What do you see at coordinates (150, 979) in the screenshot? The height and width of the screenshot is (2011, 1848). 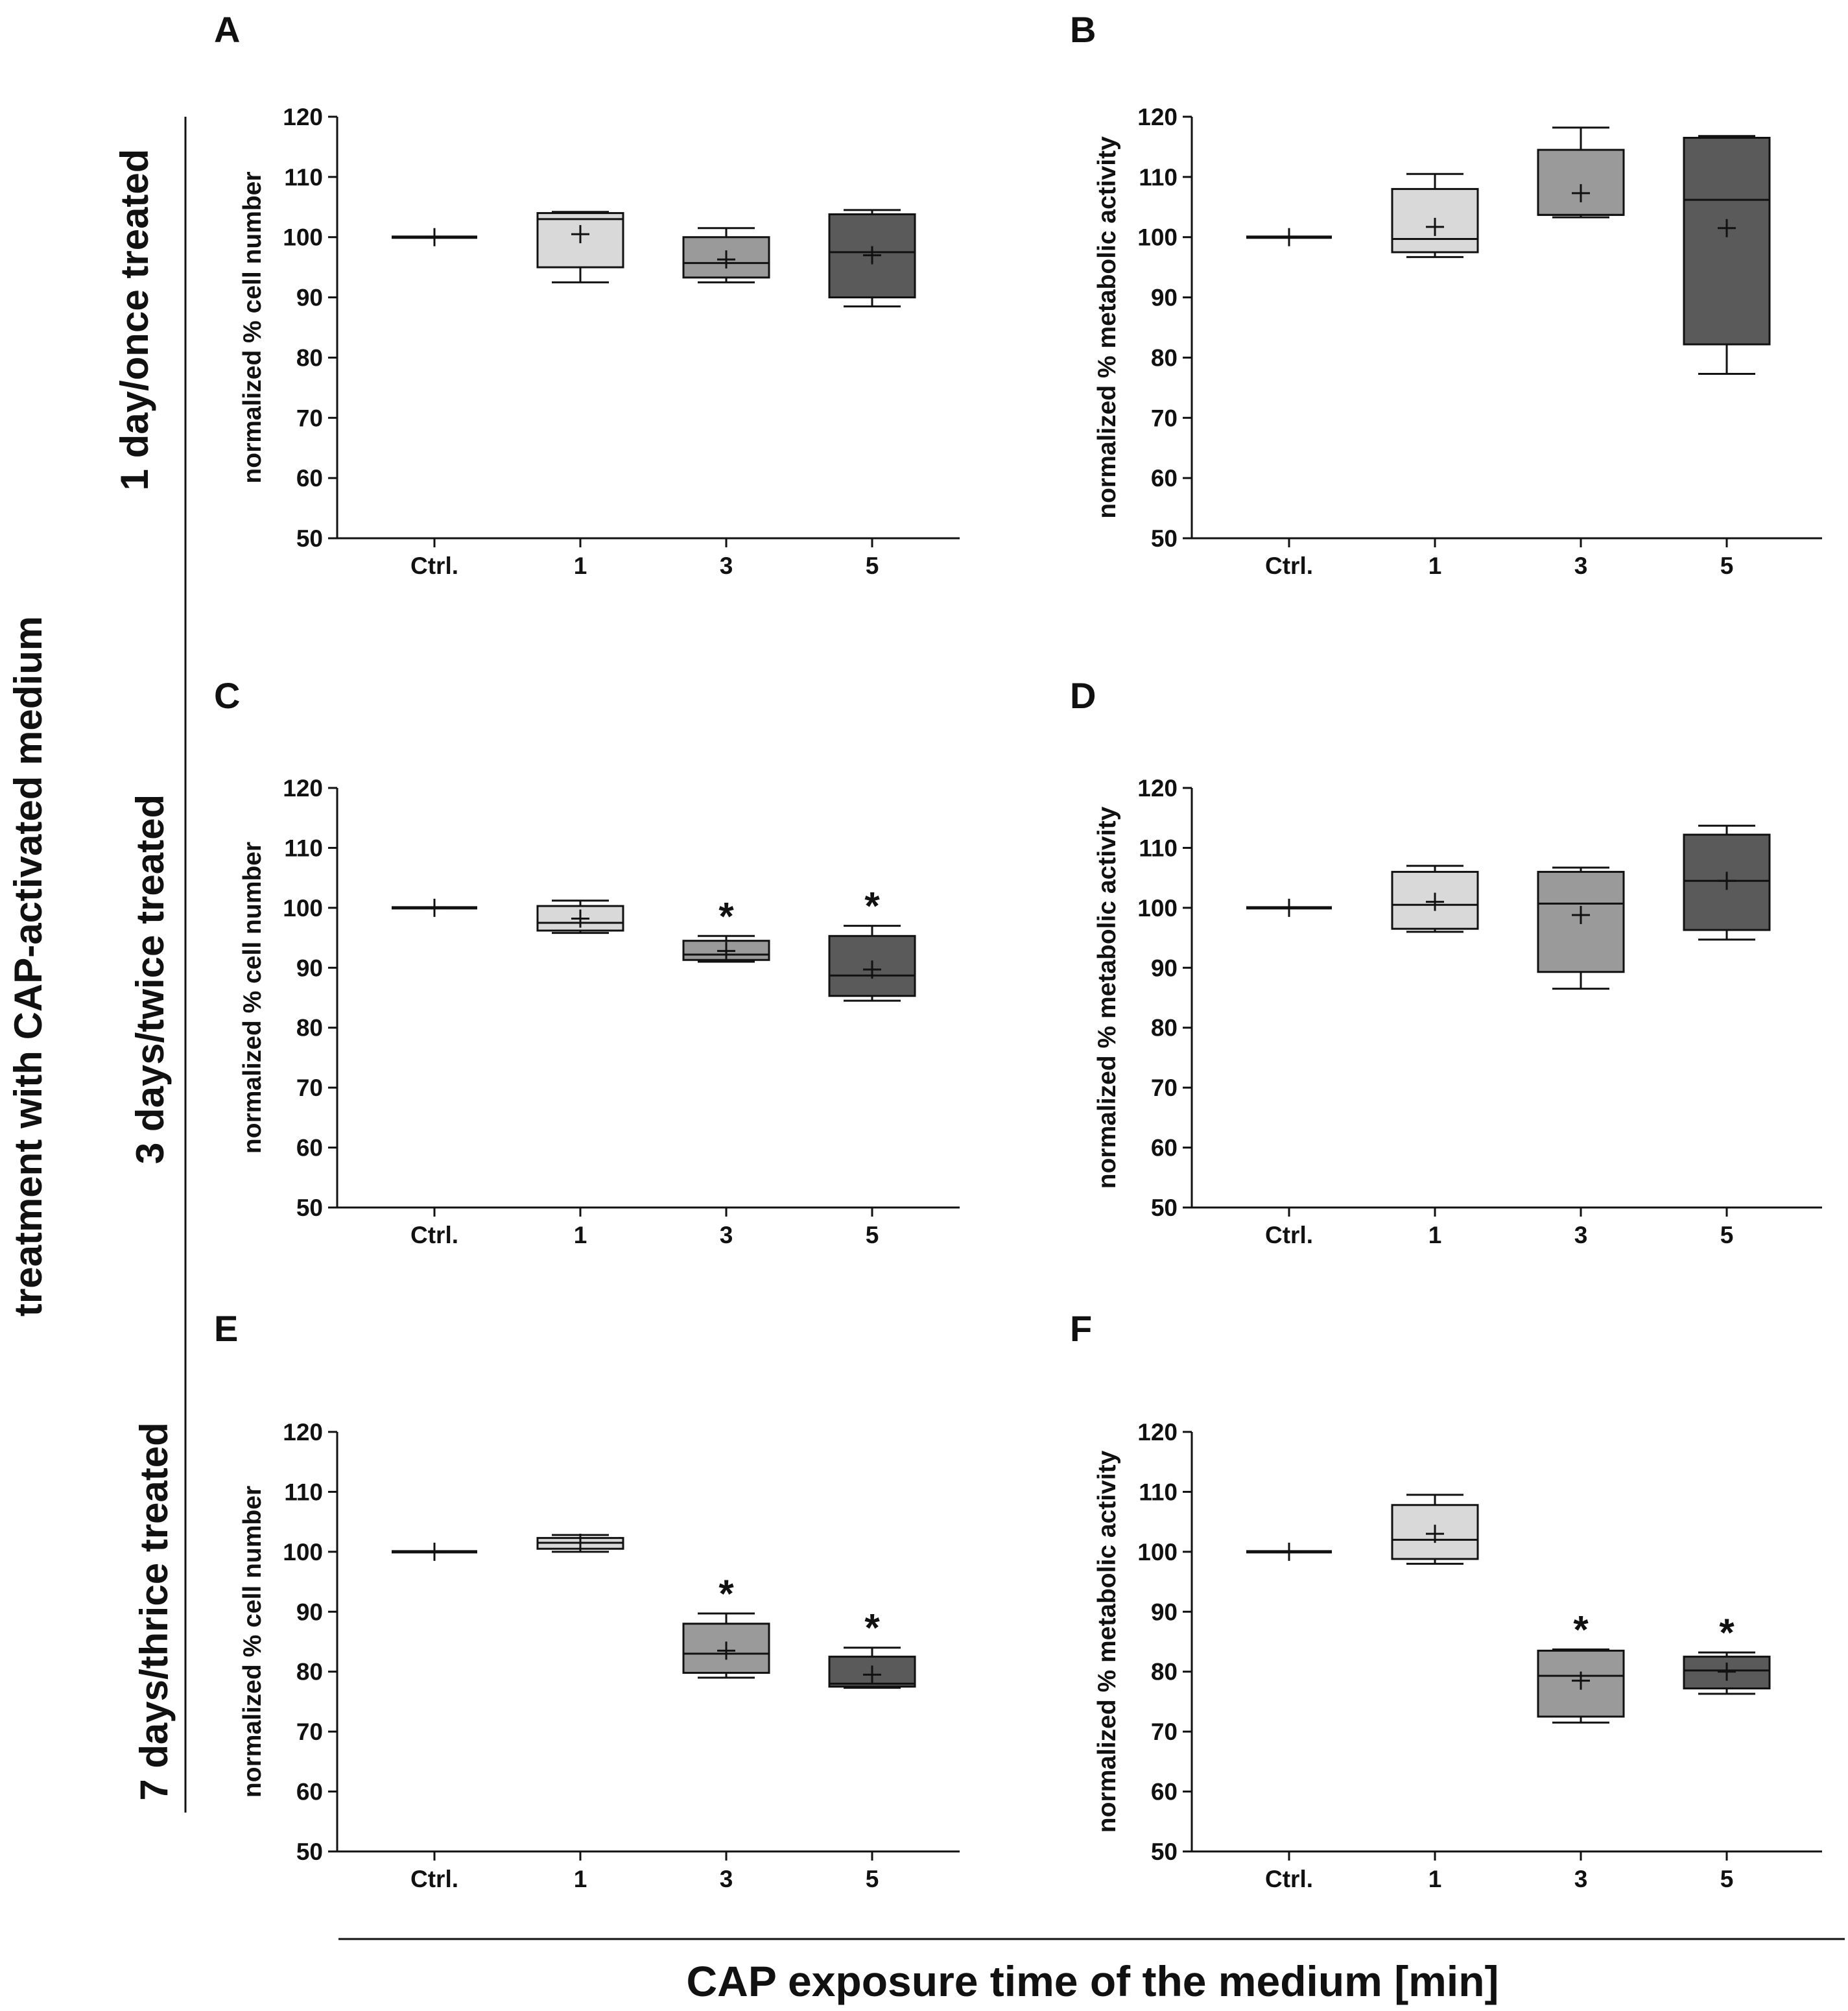 I see `row-label-2: 3 days/twice treated` at bounding box center [150, 979].